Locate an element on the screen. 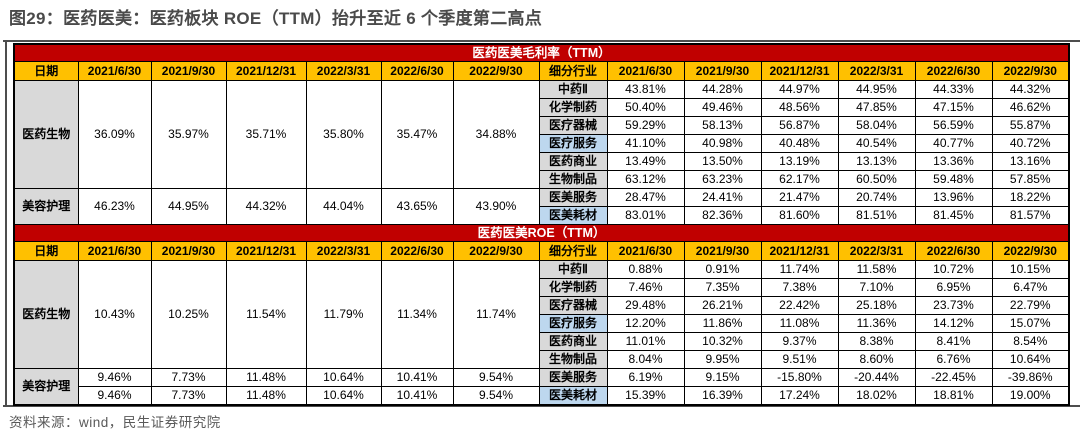 The height and width of the screenshot is (435, 1080). date-header: 2022/3/31 is located at coordinates (343, 251).